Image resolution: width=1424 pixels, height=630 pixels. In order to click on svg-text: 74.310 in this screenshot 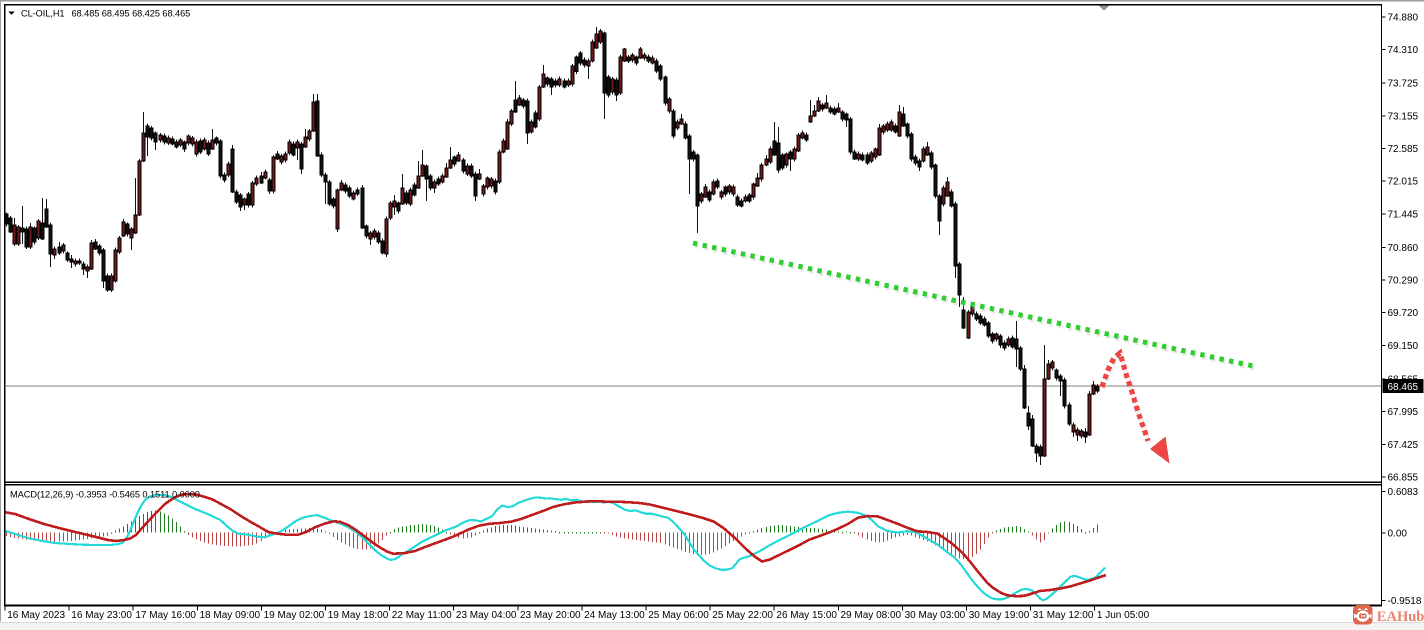, I will do `click(1403, 50)`.